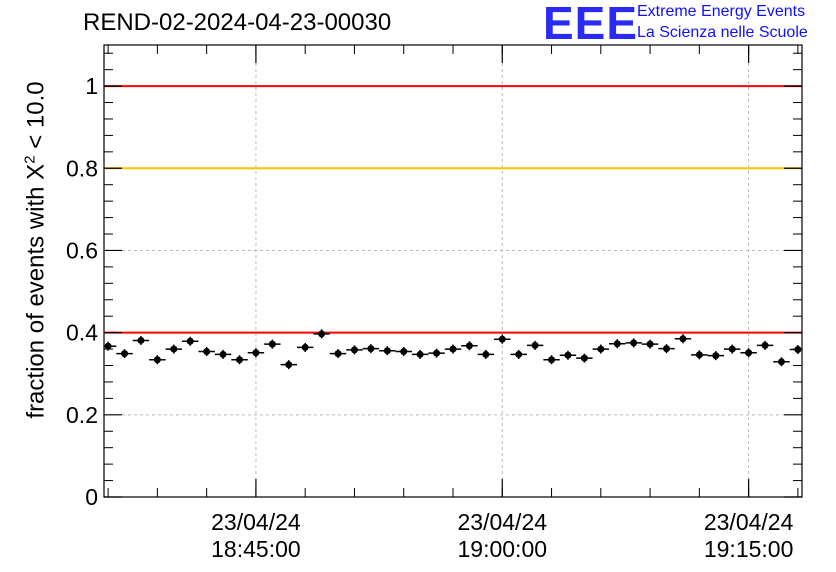  What do you see at coordinates (36, 249) in the screenshot?
I see `y-axis-label: fraction of events with X2 < 10.0` at bounding box center [36, 249].